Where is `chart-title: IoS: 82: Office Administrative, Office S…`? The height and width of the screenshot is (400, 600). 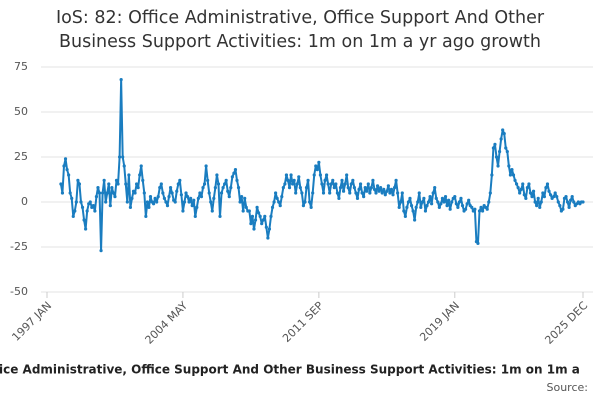 chart-title: IoS: 82: Office Administrative, Office S… is located at coordinates (300, 18).